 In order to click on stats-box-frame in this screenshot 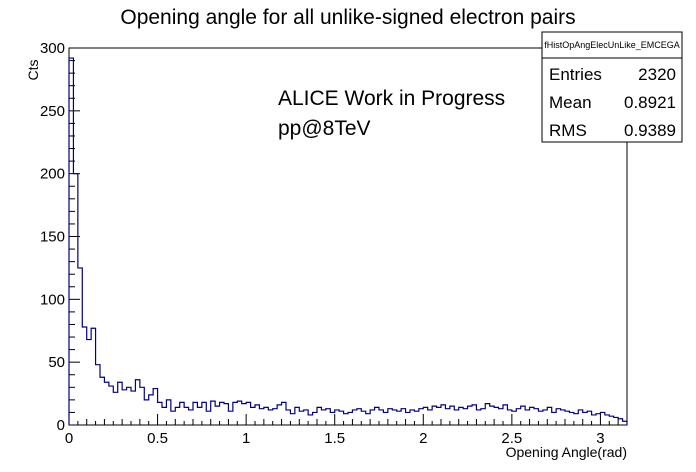, I will do `click(612, 87)`.